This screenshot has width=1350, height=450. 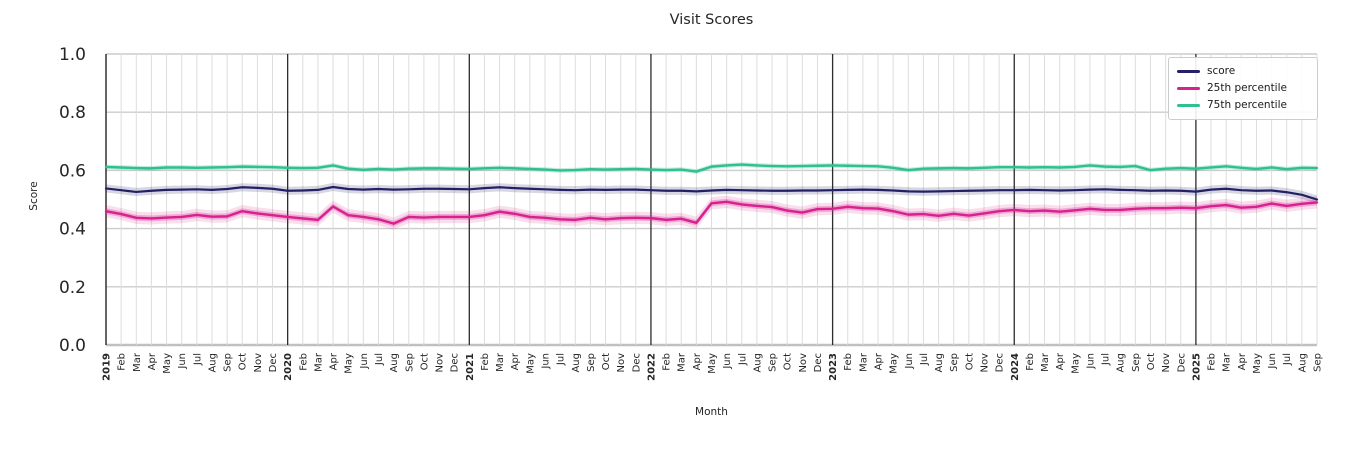 What do you see at coordinates (72, 171) in the screenshot?
I see `svg-text: 0.6` at bounding box center [72, 171].